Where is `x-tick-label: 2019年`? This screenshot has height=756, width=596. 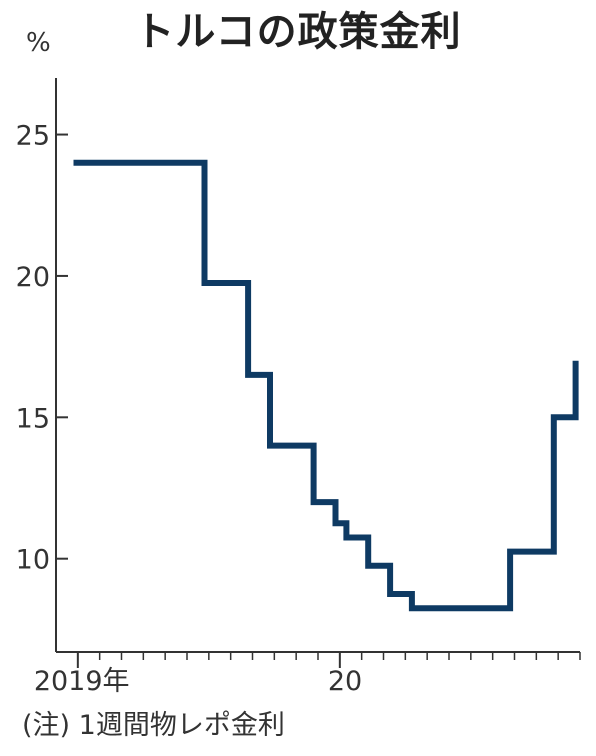 x-tick-label: 2019年 is located at coordinates (82, 681).